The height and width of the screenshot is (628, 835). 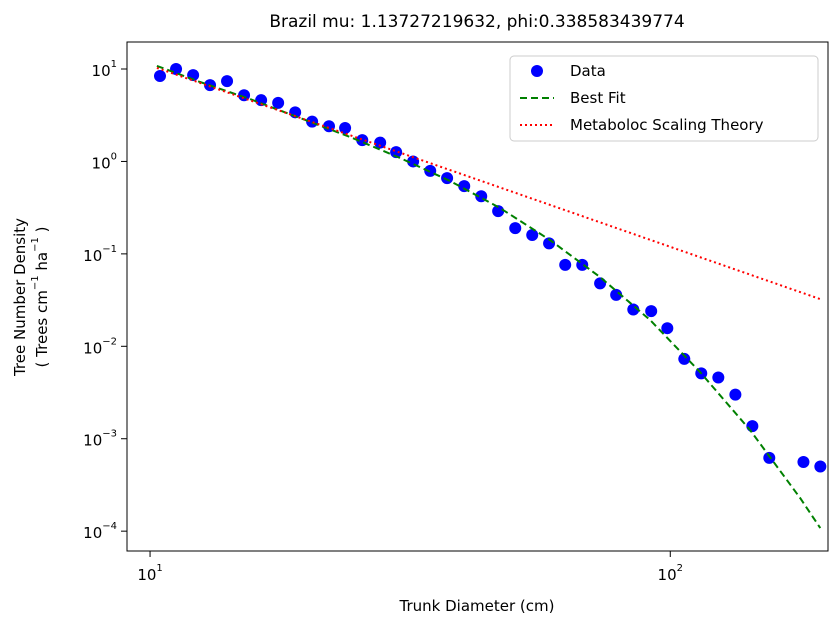 What do you see at coordinates (670, 573) in the screenshot?
I see `x-tick-label: 10²` at bounding box center [670, 573].